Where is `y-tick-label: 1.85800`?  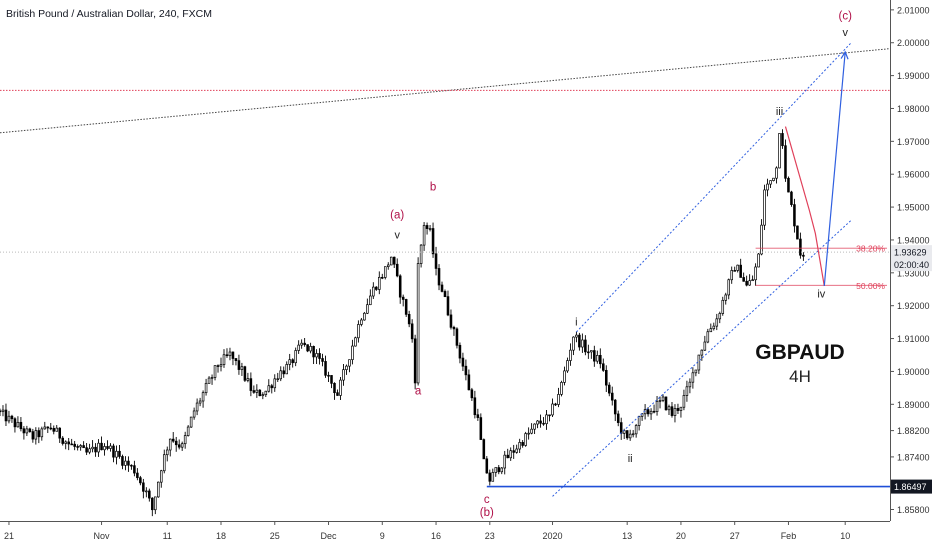 y-tick-label: 1.85800 is located at coordinates (913, 510).